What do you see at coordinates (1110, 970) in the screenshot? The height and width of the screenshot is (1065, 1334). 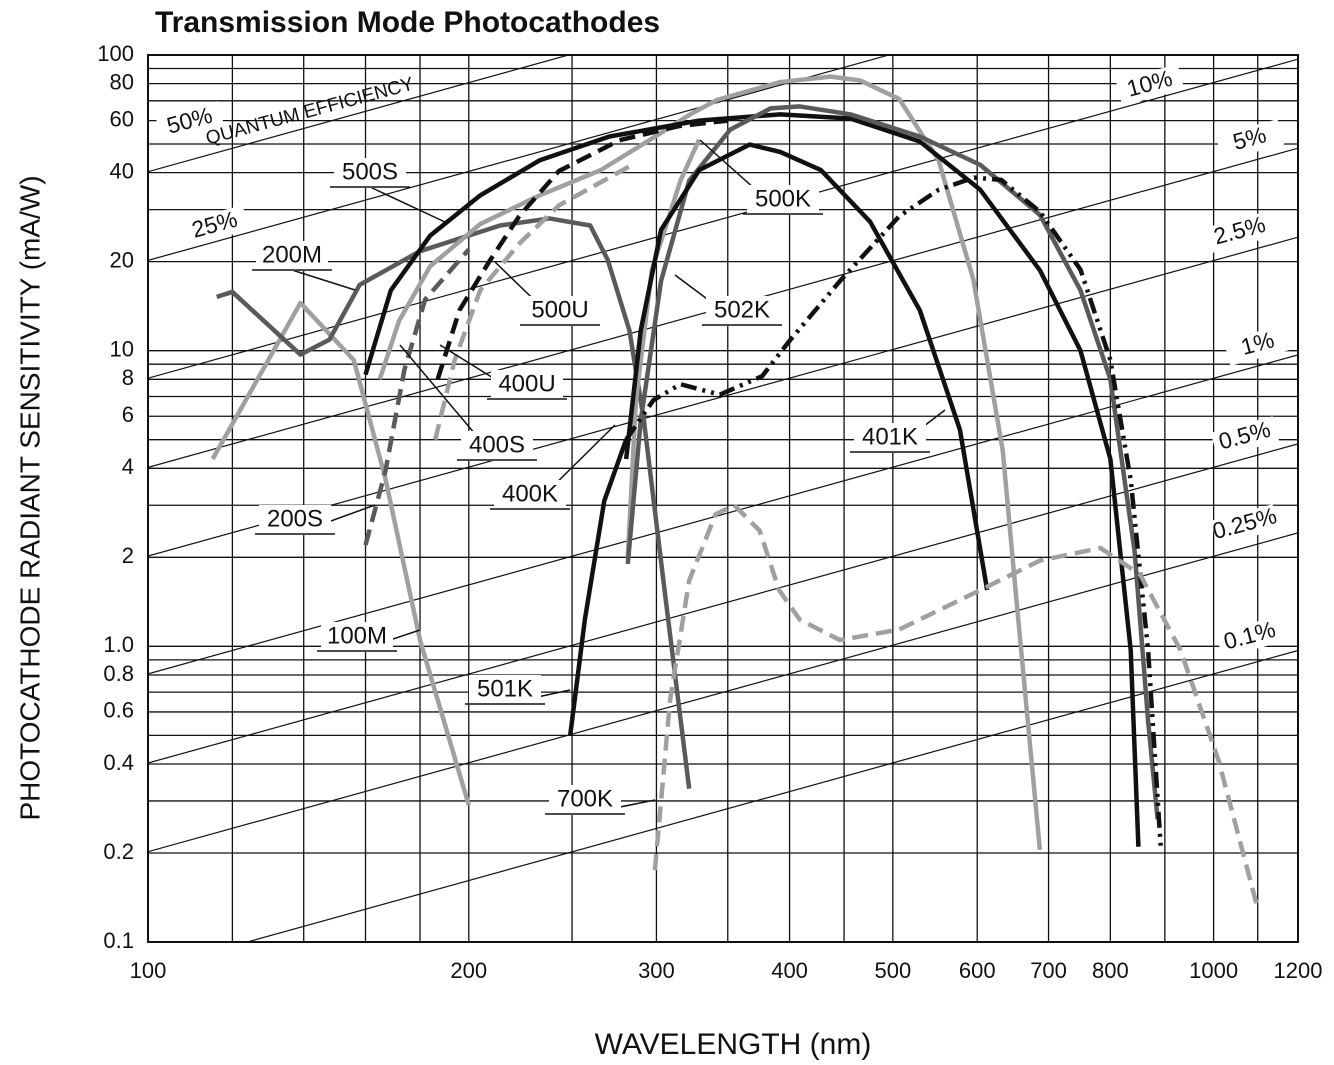 I see `x-tick-label: 800` at bounding box center [1110, 970].